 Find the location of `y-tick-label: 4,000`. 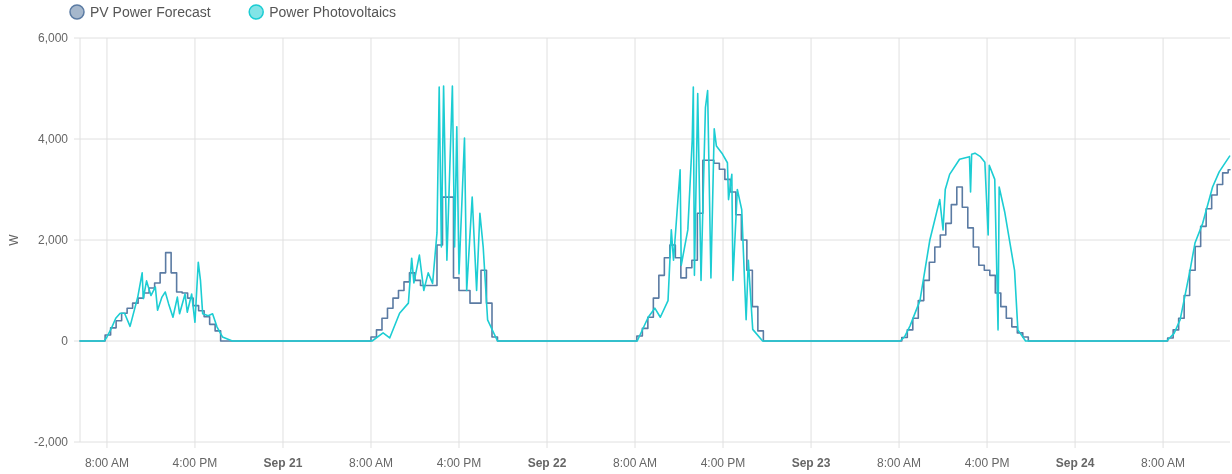

y-tick-label: 4,000 is located at coordinates (53, 139).